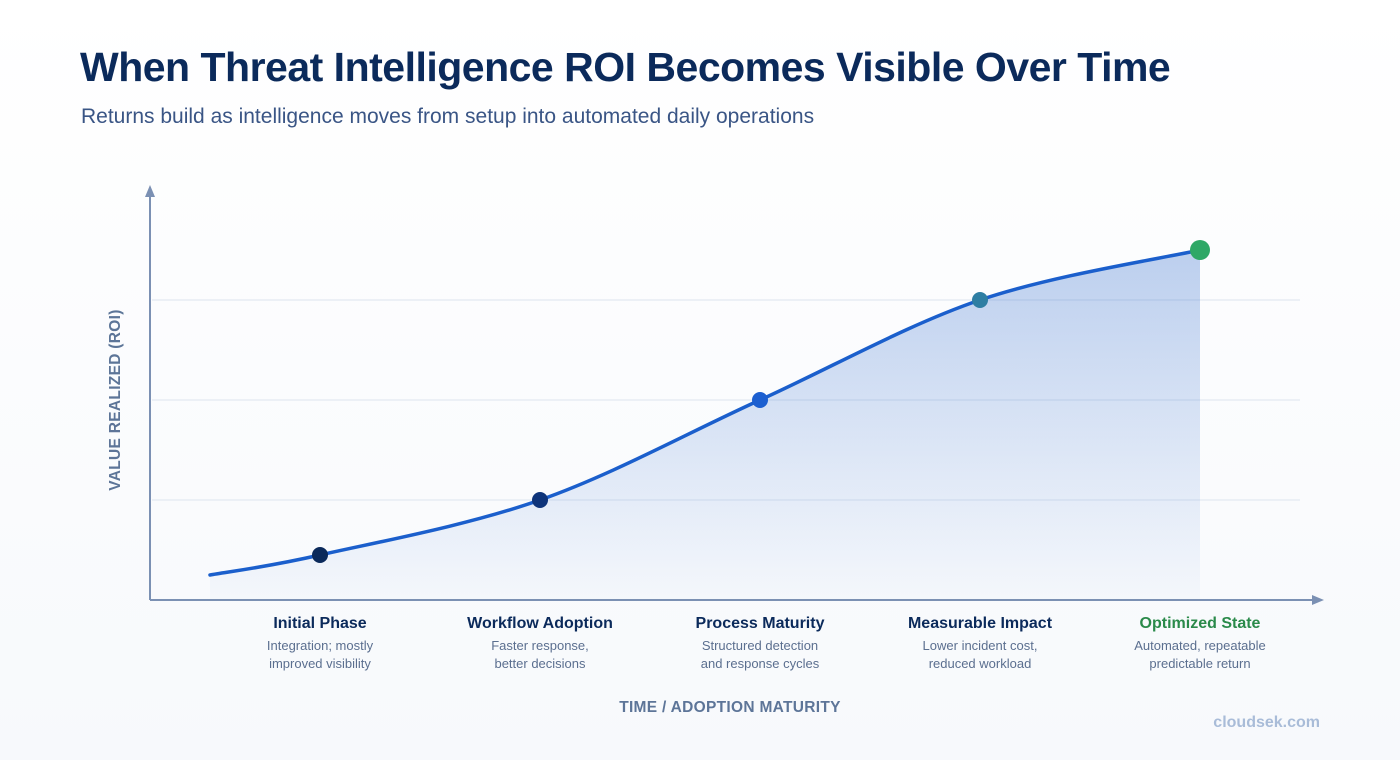  Describe the element at coordinates (320, 645) in the screenshot. I see `category-description: Integration; mostly` at that location.